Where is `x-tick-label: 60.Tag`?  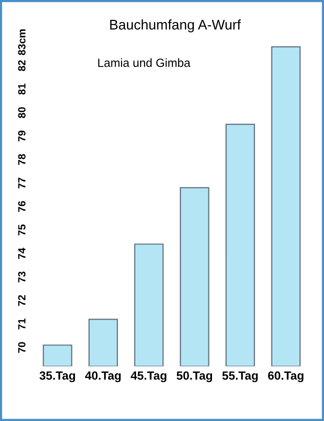
x-tick-label: 60.Tag is located at coordinates (286, 376).